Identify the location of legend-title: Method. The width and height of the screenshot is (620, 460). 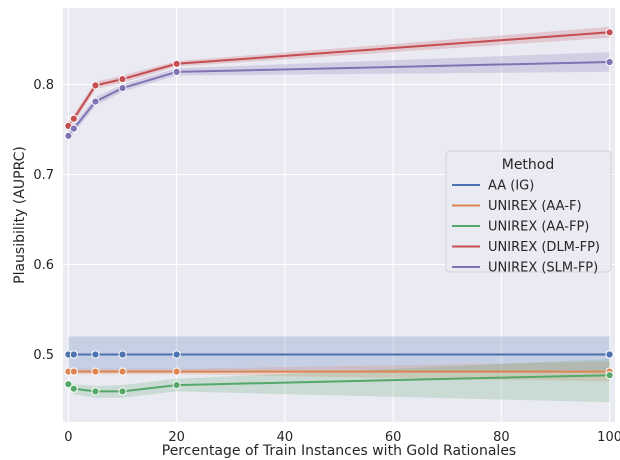
(528, 165).